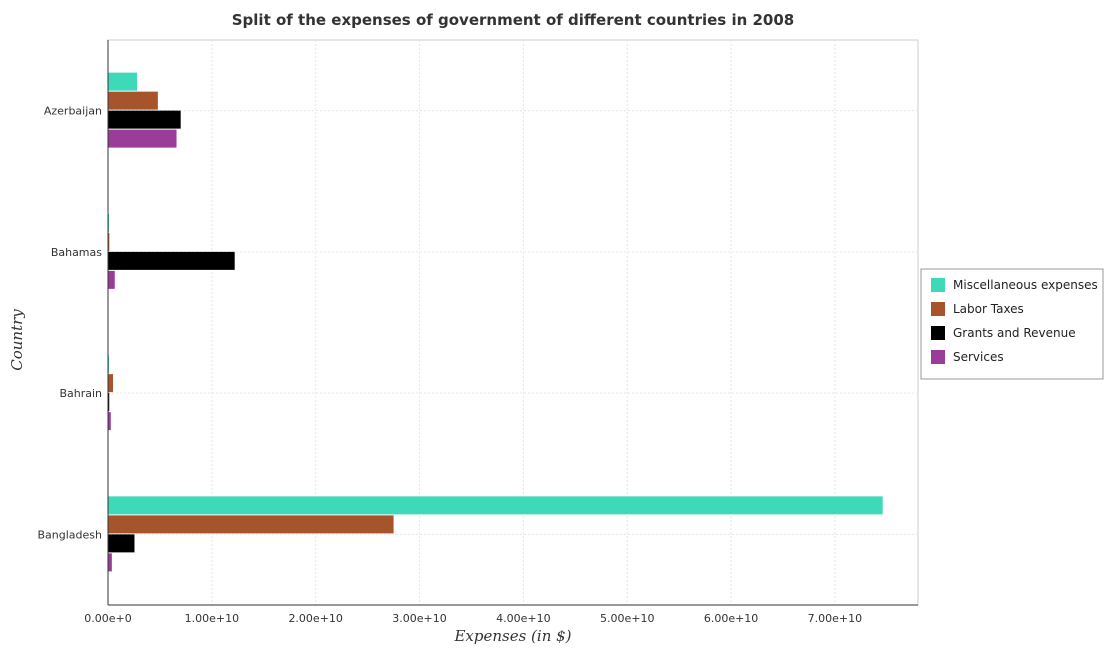  Describe the element at coordinates (111, 279) in the screenshot. I see `bar-bahamas-services` at that location.